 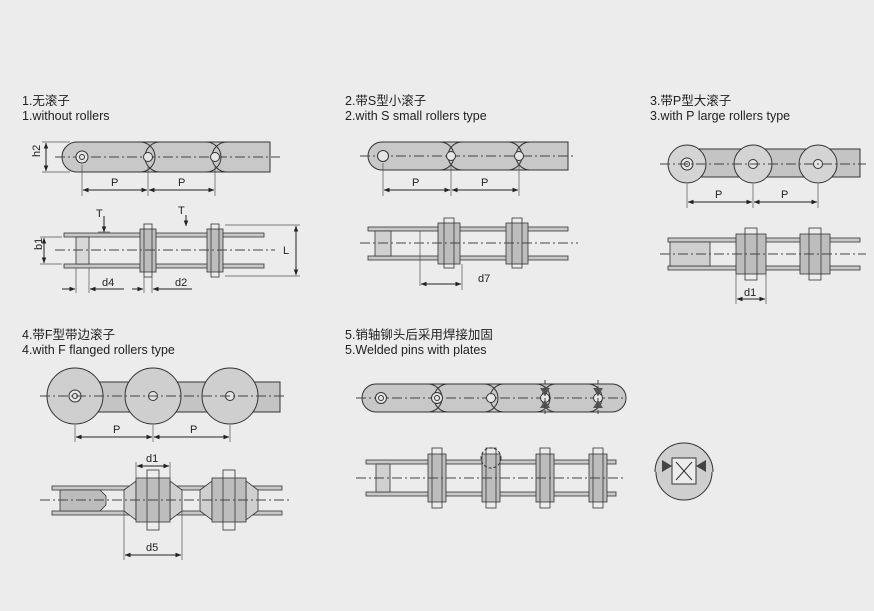 What do you see at coordinates (467, 168) in the screenshot?
I see `section-2-side-view: P P` at bounding box center [467, 168].